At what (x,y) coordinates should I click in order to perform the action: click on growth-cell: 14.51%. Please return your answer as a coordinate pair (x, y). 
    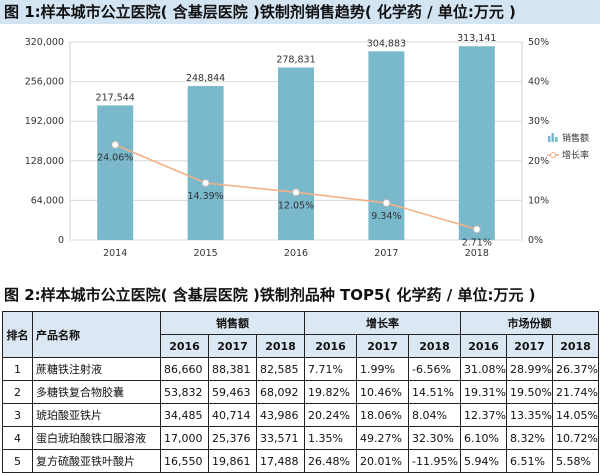
    Looking at the image, I should click on (435, 392).